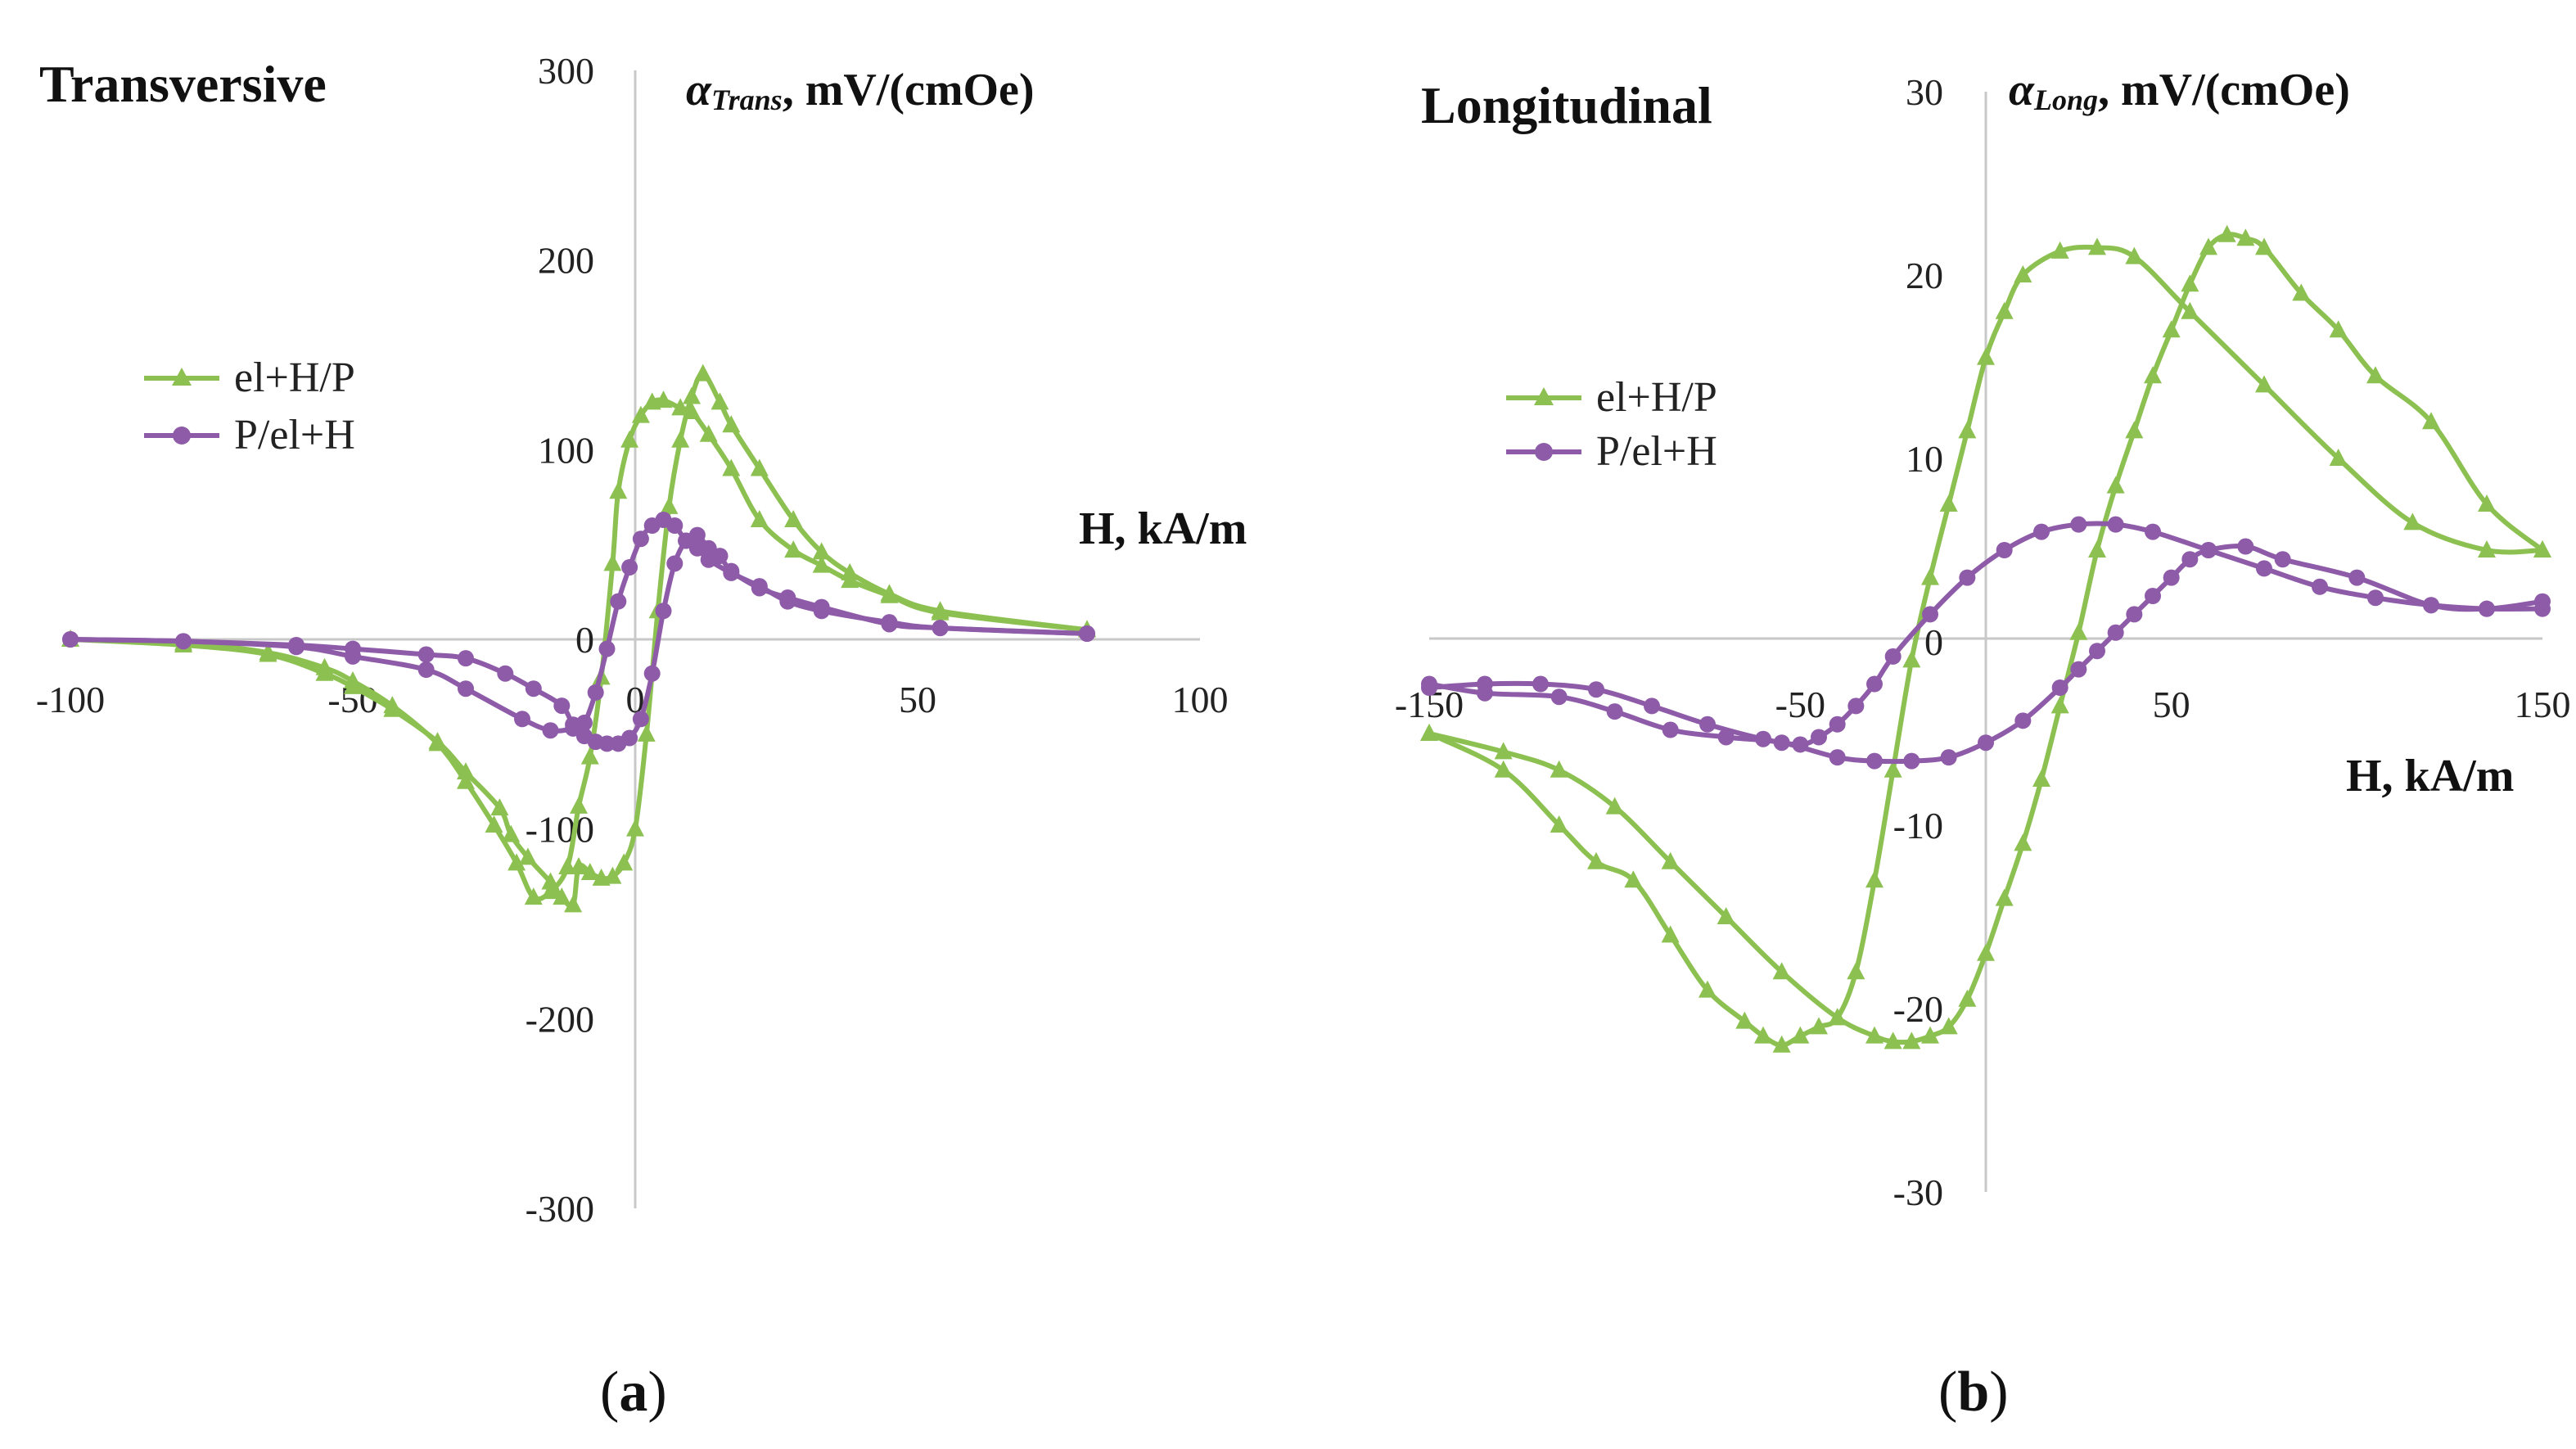 The image size is (2576, 1449). I want to click on panel-a-caption-letter: a, so click(633, 1392).